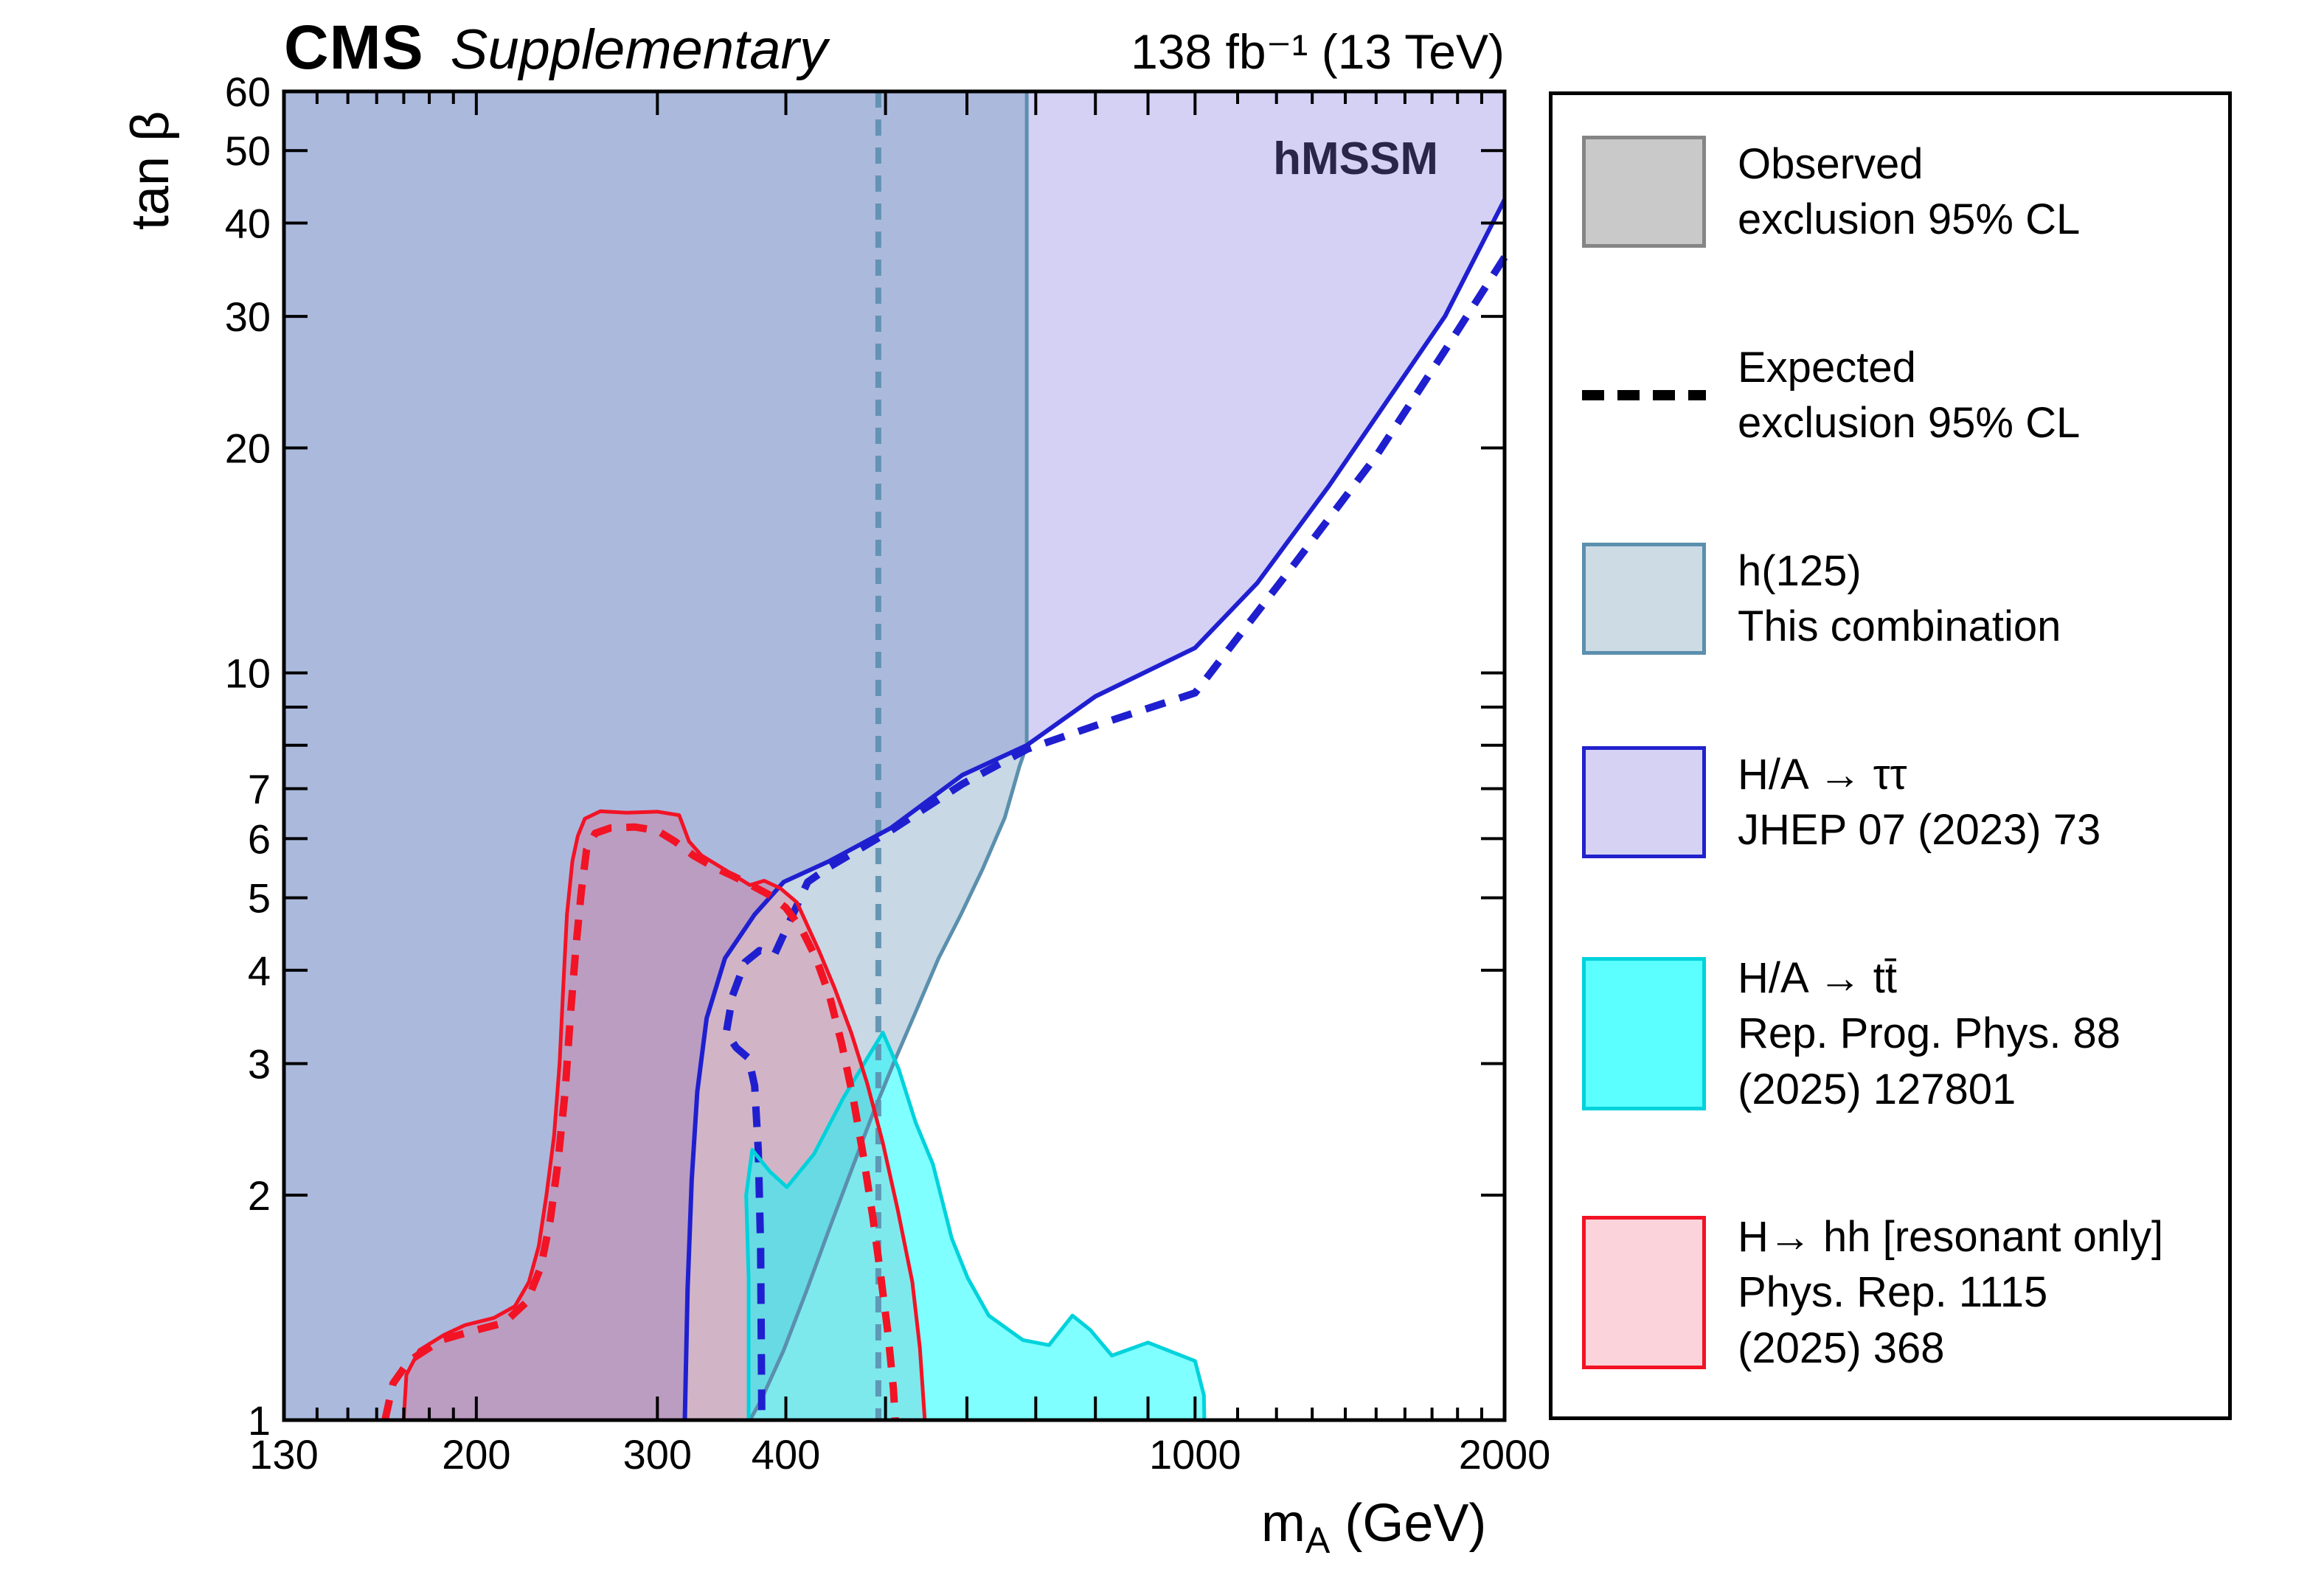  I want to click on svg-text: 10, so click(248, 673).